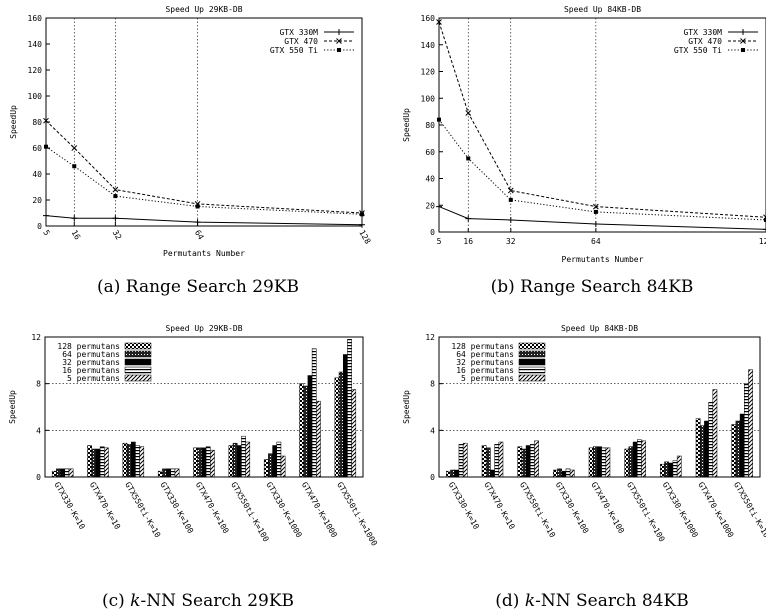 The image size is (766, 614). Describe the element at coordinates (702, 32) in the screenshot. I see `legend-label: GTX 330M` at that location.